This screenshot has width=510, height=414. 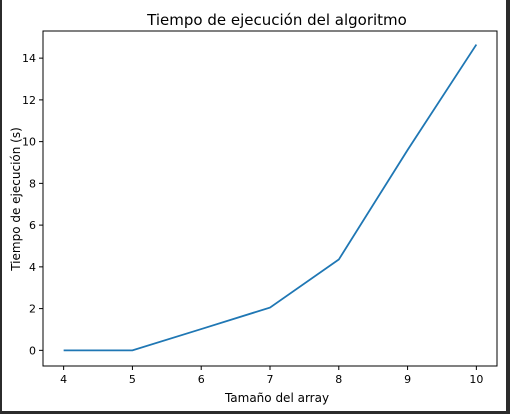 I want to click on y-tick-label: 12, so click(x=29, y=100).